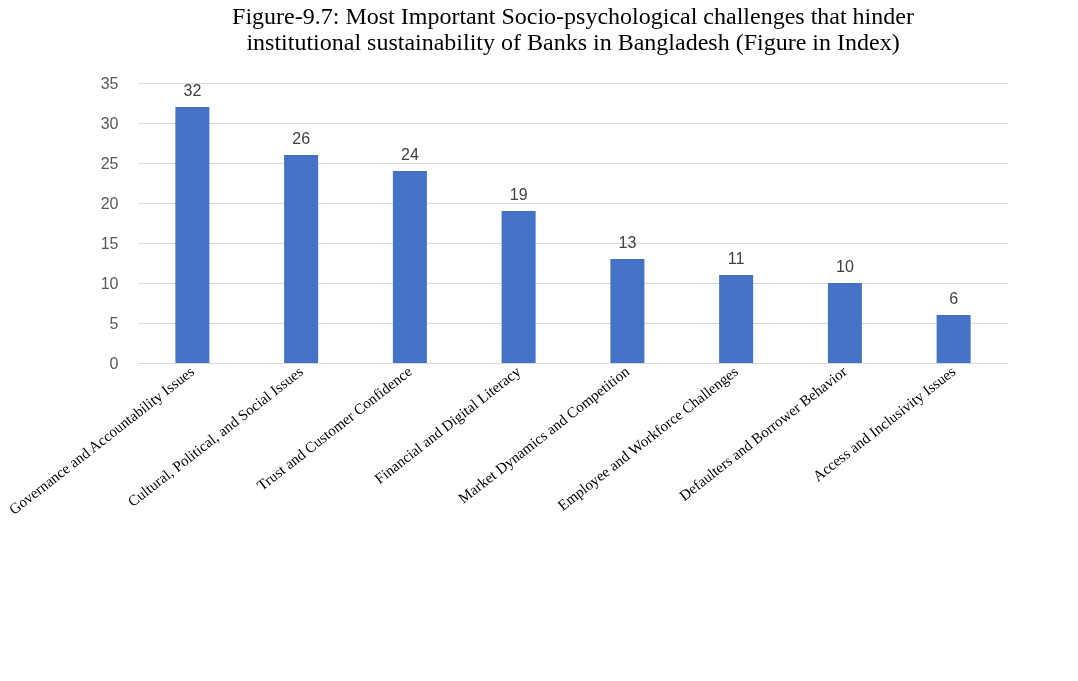 The width and height of the screenshot is (1078, 681). What do you see at coordinates (114, 363) in the screenshot?
I see `y-tick-label: 0` at bounding box center [114, 363].